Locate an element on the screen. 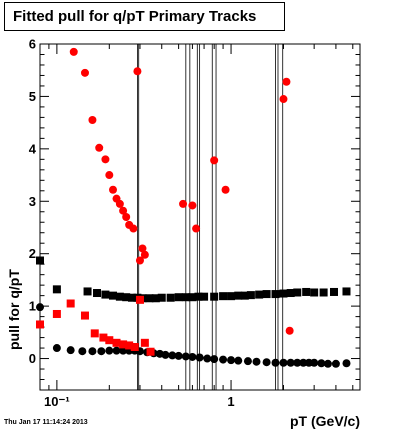 The width and height of the screenshot is (400, 433). y-tick-label: 3 is located at coordinates (32, 201).